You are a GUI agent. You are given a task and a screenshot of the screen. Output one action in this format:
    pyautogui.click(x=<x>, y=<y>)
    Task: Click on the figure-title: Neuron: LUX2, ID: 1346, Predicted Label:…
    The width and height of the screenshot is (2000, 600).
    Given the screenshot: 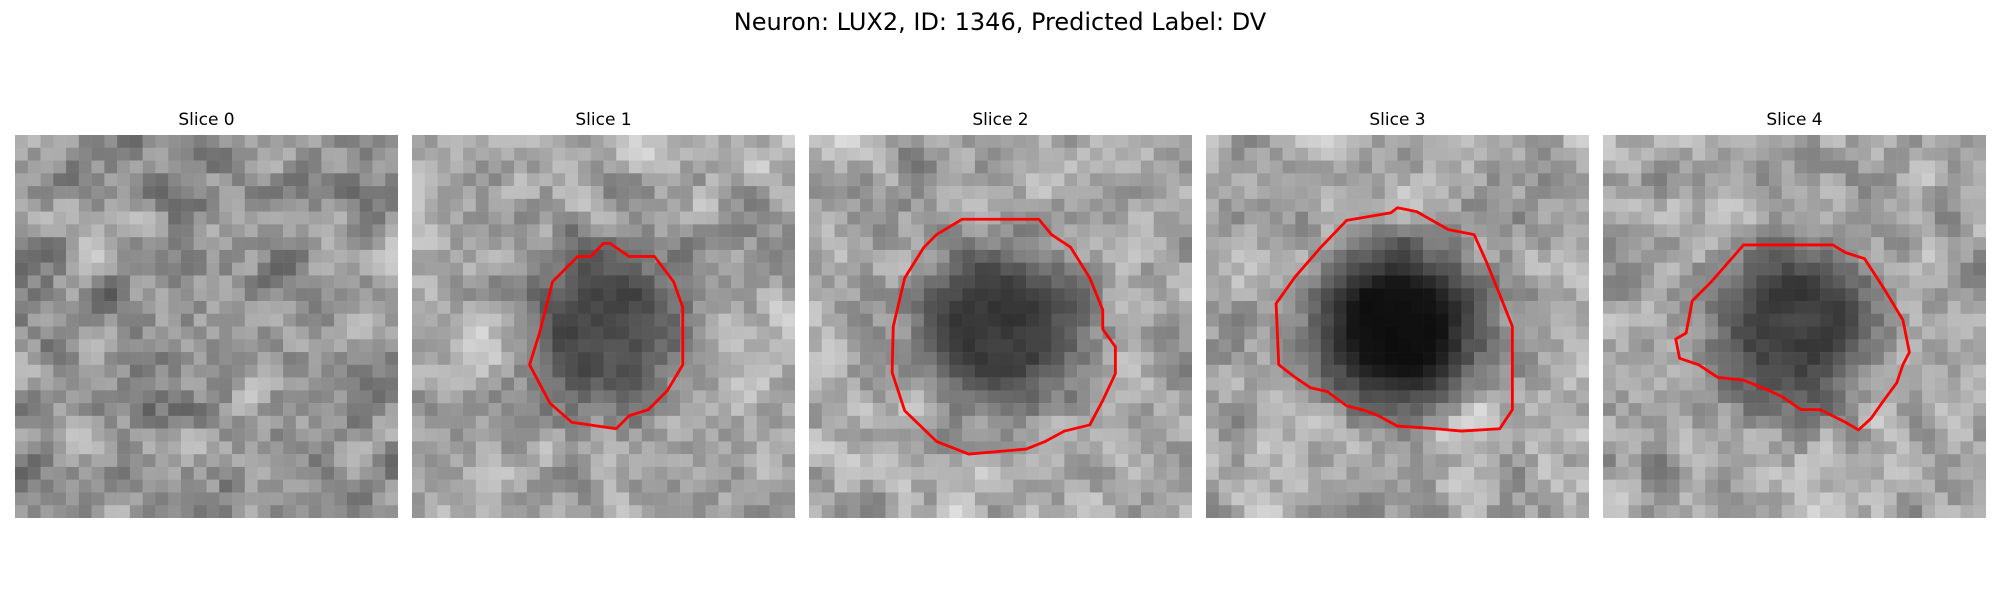 What is the action you would take?
    pyautogui.click(x=1000, y=22)
    